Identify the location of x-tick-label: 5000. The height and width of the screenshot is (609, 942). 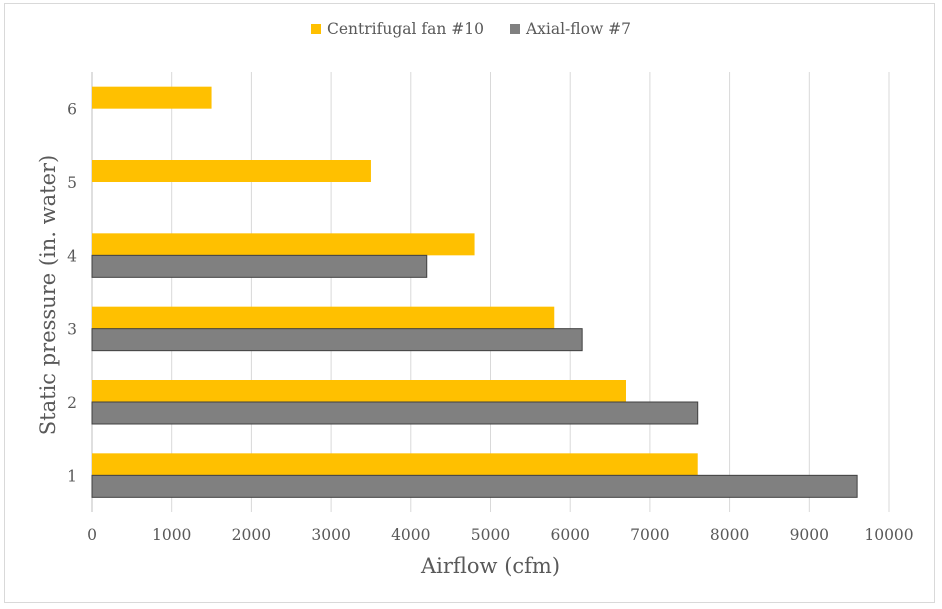
(490, 535).